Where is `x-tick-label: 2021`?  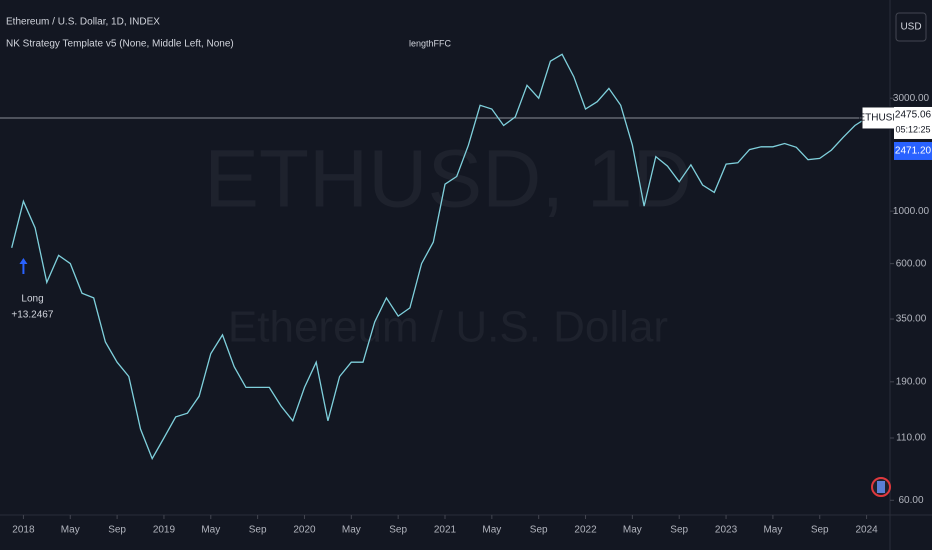
x-tick-label: 2021 is located at coordinates (445, 530).